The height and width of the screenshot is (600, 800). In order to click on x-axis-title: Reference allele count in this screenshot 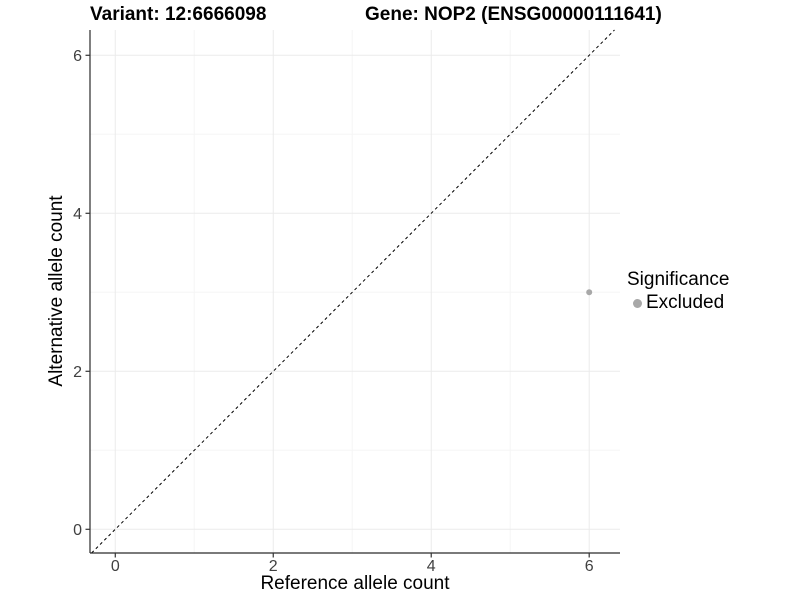, I will do `click(355, 583)`.